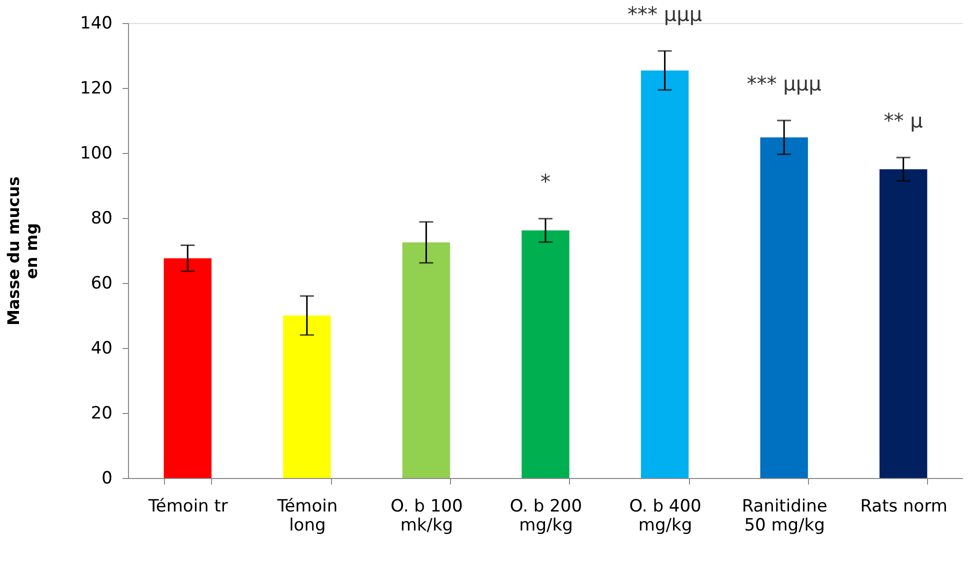 The height and width of the screenshot is (587, 976). What do you see at coordinates (23, 251) in the screenshot?
I see `y-axis-title: Masse du mucus en mg` at bounding box center [23, 251].